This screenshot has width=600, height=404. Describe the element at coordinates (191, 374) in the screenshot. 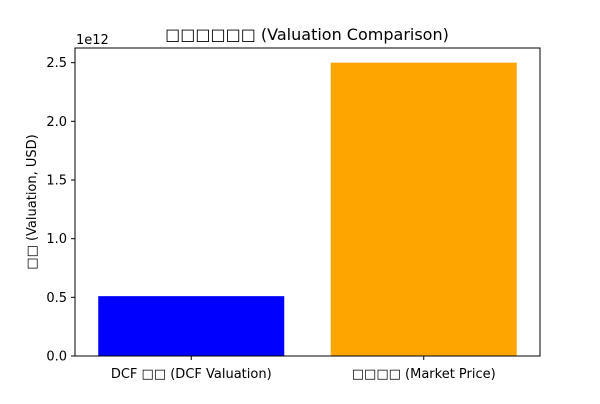

I see `x-tick-label: DCF □□ (DCF Valuation)` at that location.